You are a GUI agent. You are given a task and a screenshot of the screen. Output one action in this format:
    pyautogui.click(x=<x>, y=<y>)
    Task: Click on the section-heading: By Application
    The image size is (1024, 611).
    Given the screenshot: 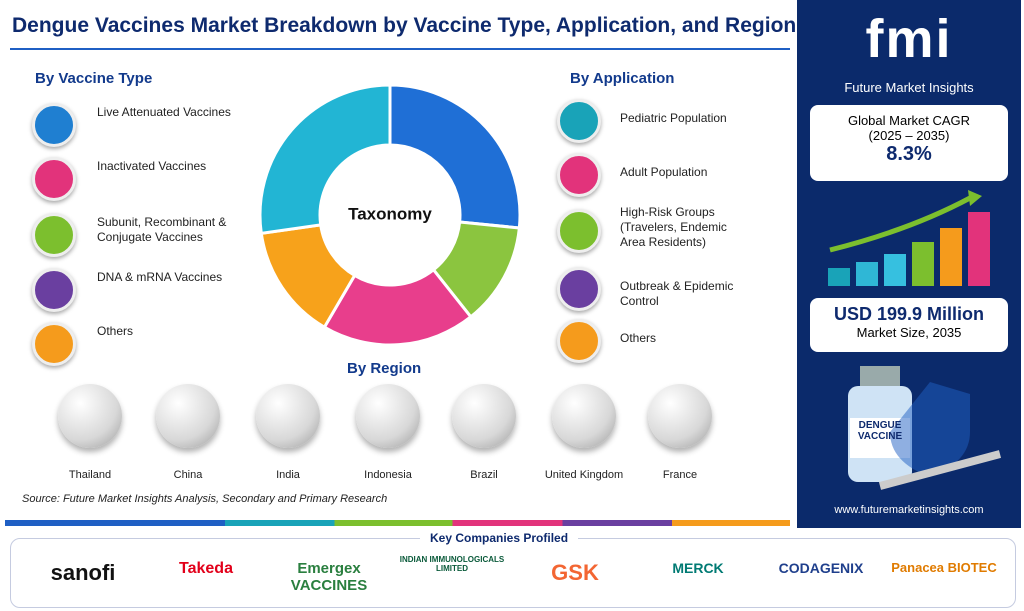 What is the action you would take?
    pyautogui.click(x=622, y=78)
    